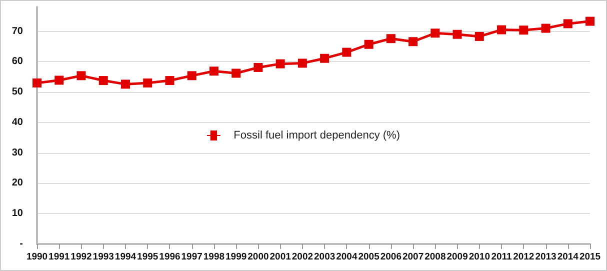  I want to click on x-tick-label: 1990, so click(37, 257).